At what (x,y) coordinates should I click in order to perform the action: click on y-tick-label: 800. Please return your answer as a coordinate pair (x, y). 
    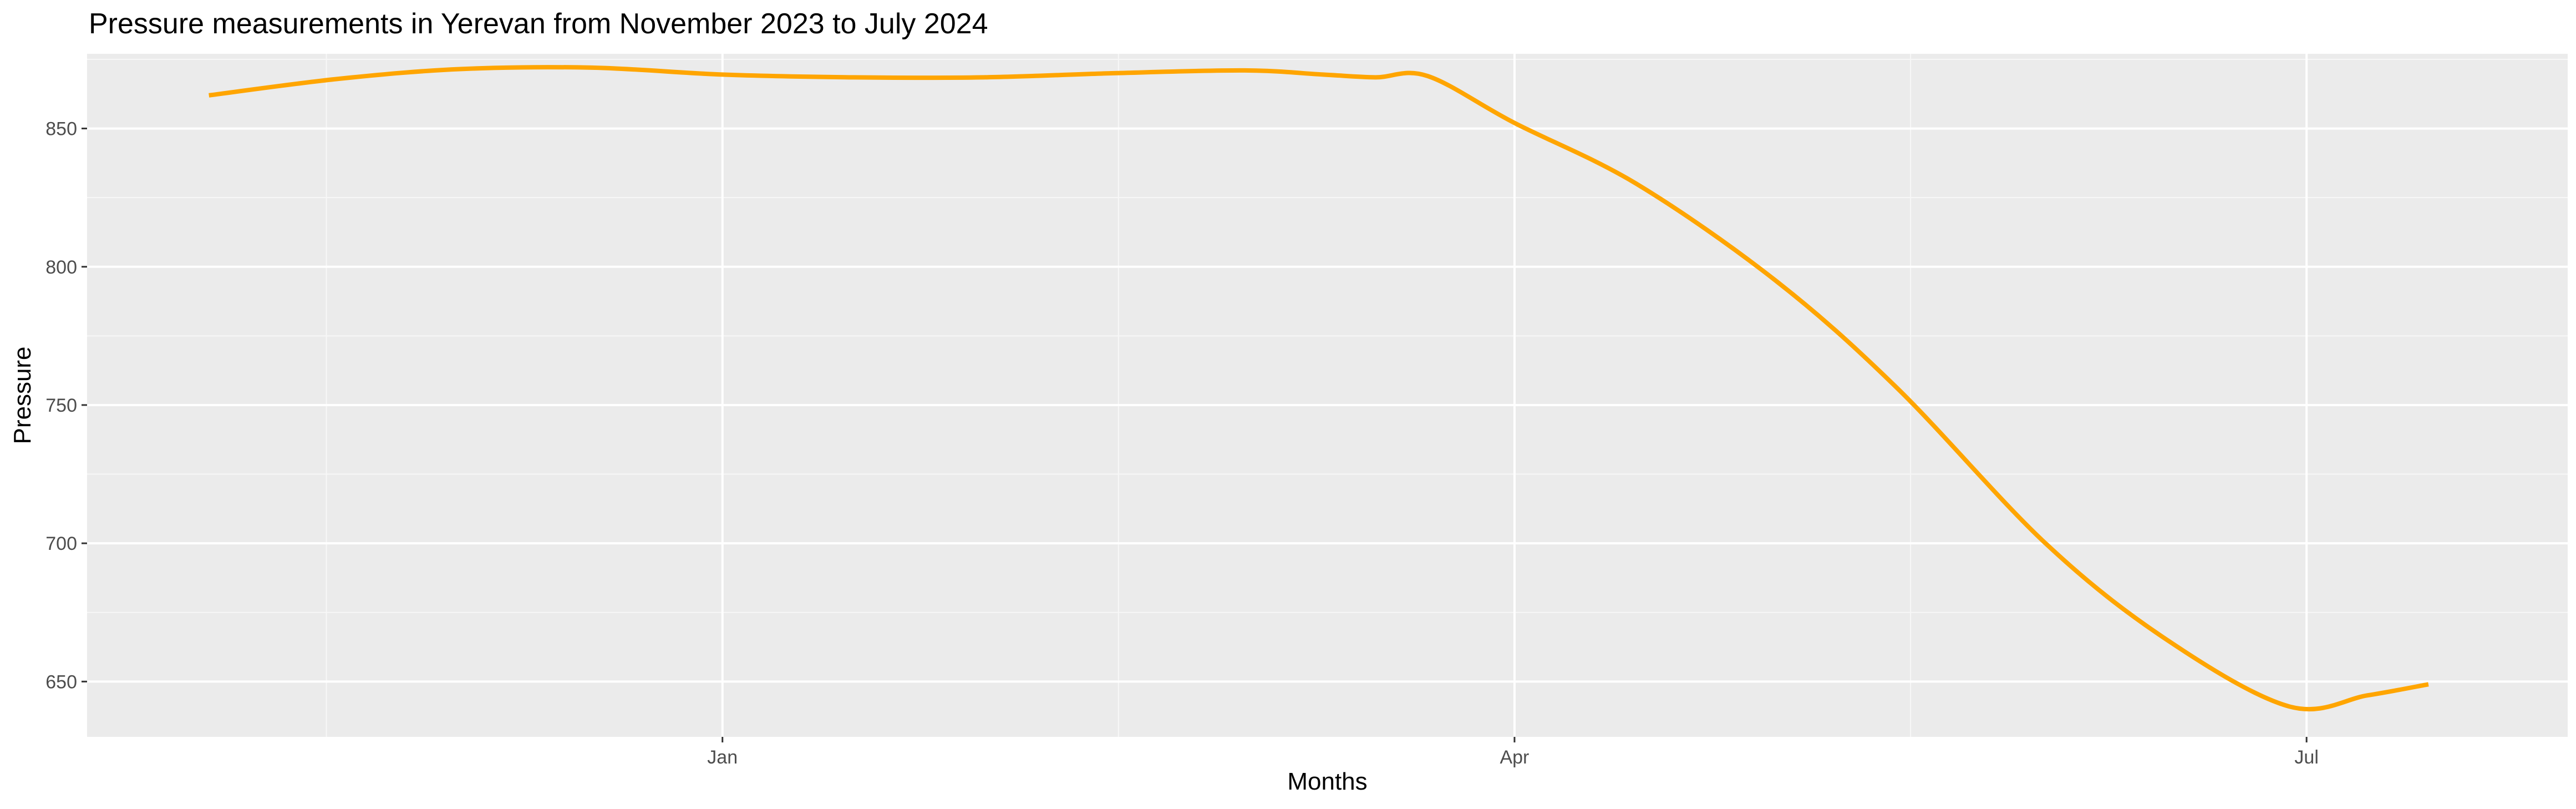
    Looking at the image, I should click on (61, 267).